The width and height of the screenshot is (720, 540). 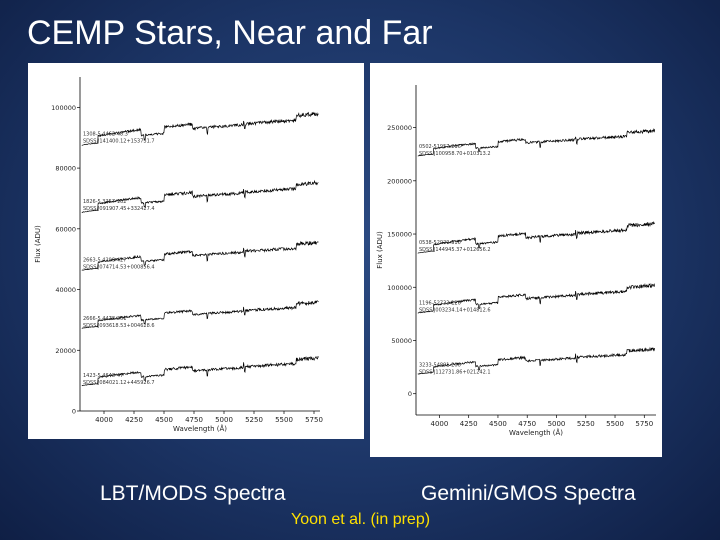 I want to click on y-tick-label: 80000, so click(x=65, y=169).